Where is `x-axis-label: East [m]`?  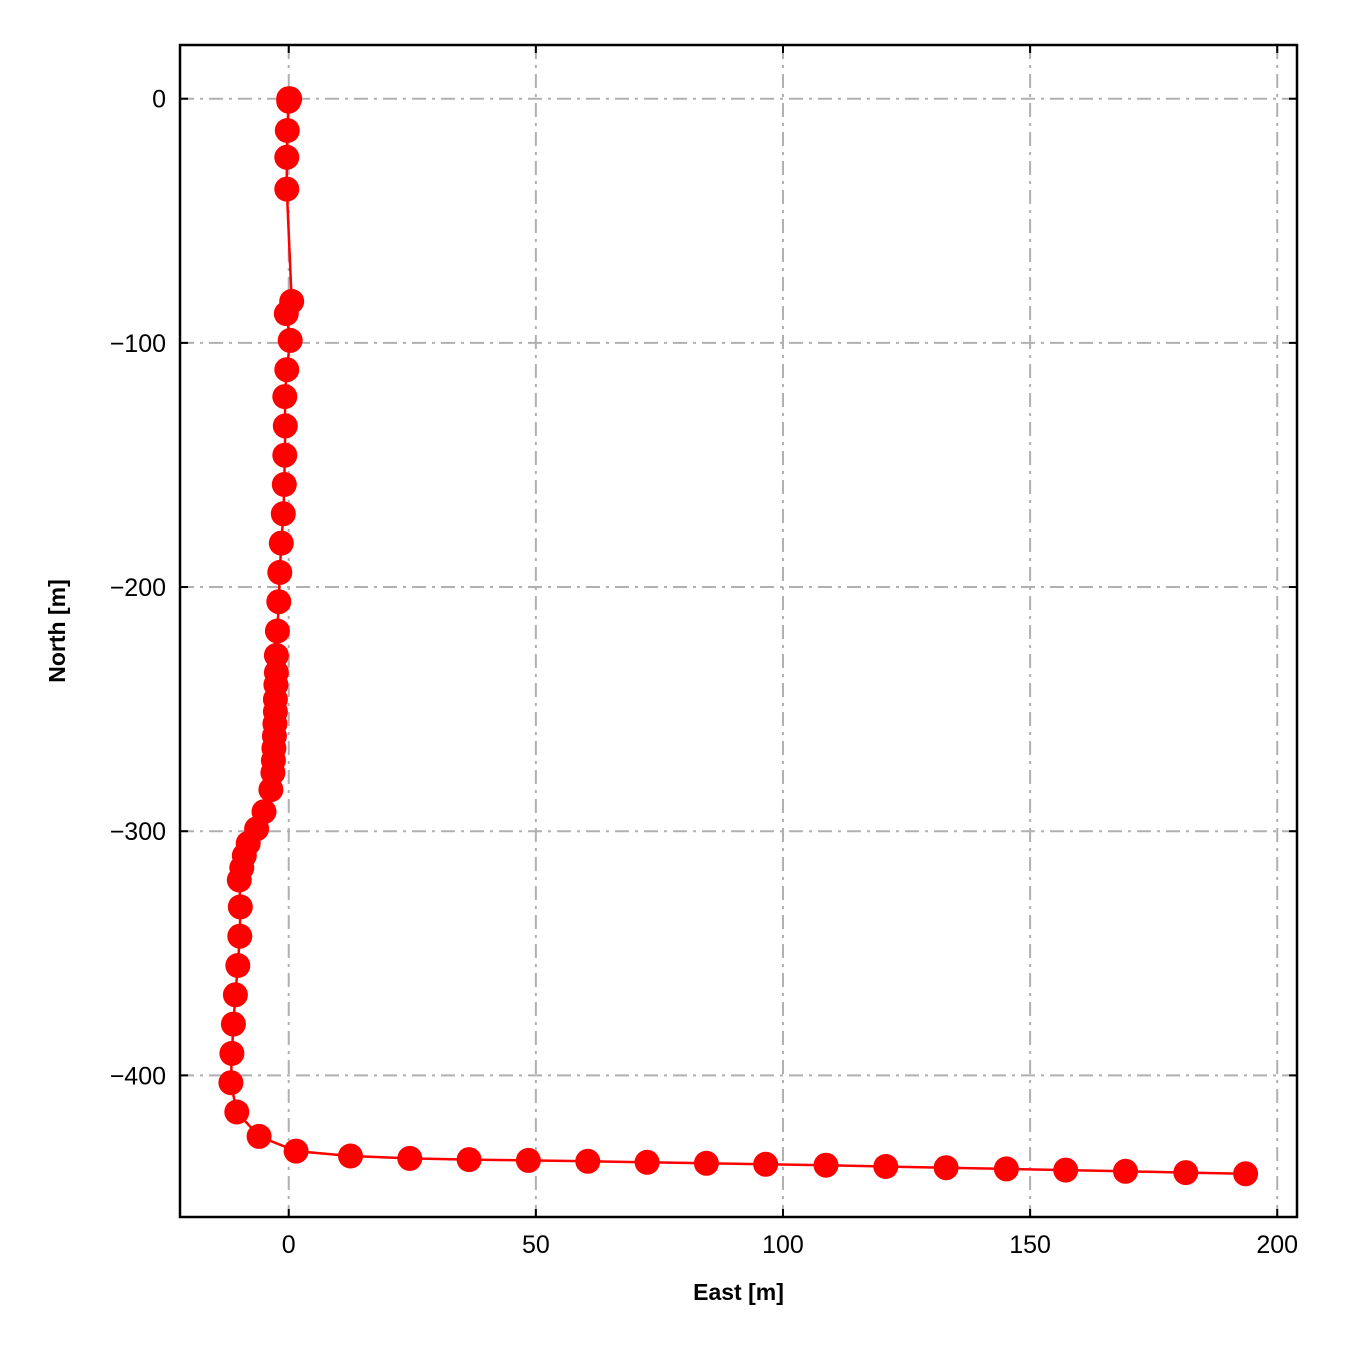
x-axis-label: East [m] is located at coordinates (738, 1292).